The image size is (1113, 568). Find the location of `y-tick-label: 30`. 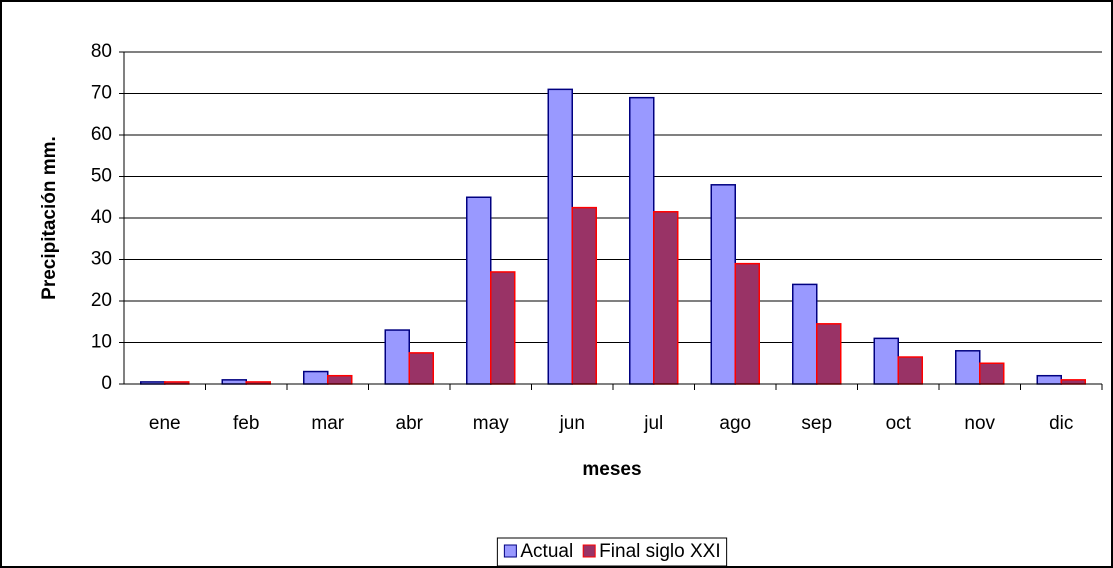

y-tick-label: 30 is located at coordinates (101, 259).